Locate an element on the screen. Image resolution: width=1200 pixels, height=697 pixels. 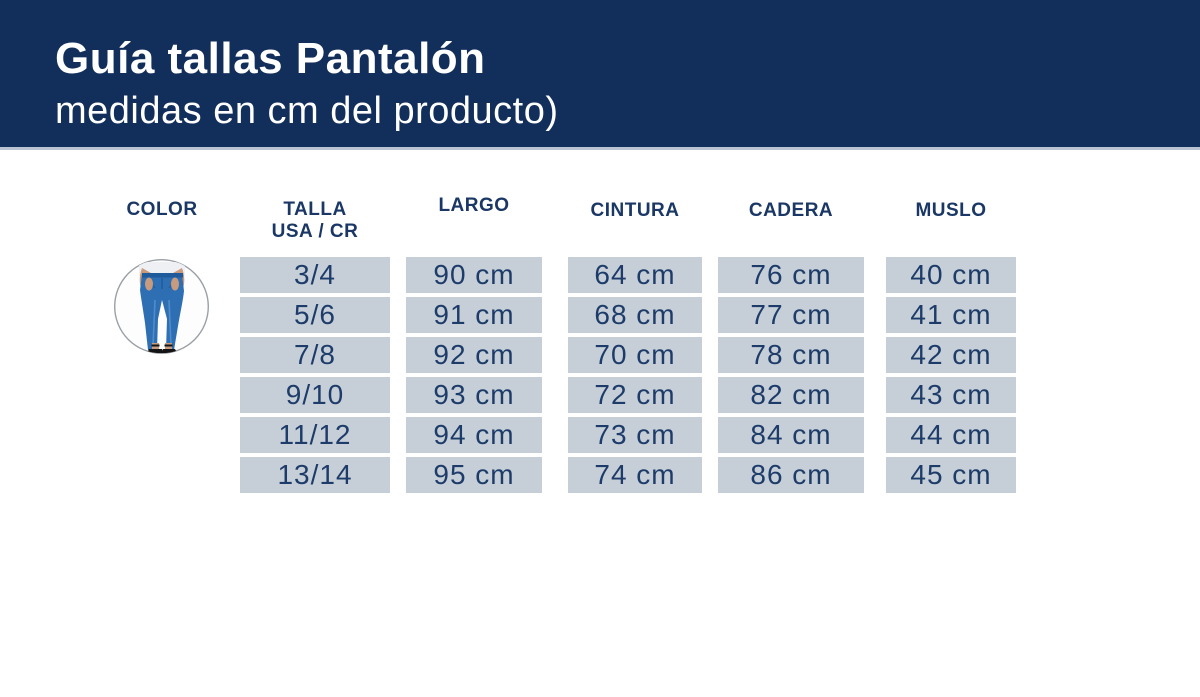
cell-largo: 95 cm is located at coordinates (474, 475).